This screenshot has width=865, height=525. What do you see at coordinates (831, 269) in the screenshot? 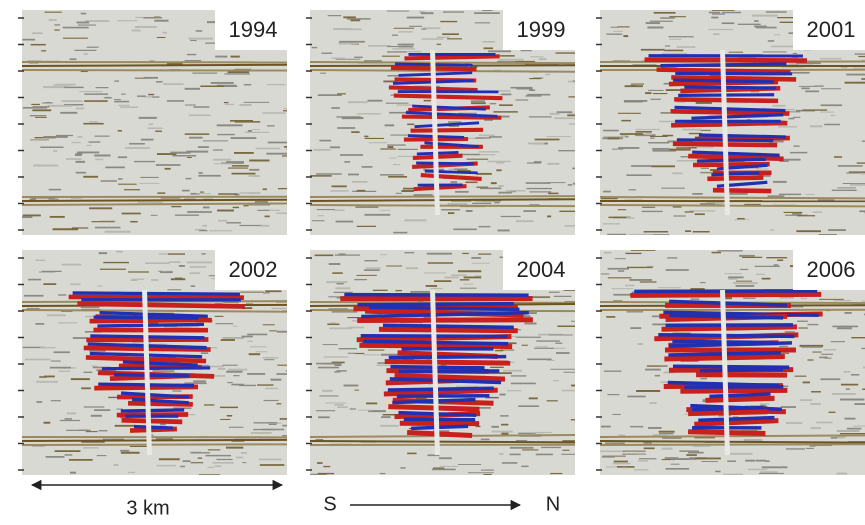
I see `panel-label: 2006` at bounding box center [831, 269].